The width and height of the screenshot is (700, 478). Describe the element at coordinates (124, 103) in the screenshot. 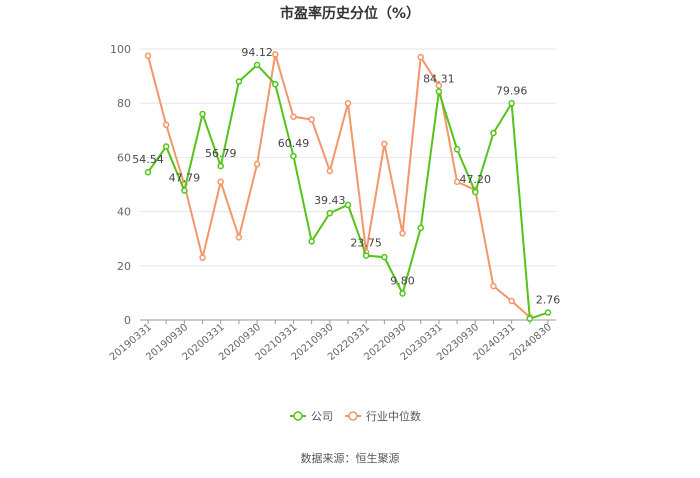

I see `y-tick-label: 80` at that location.